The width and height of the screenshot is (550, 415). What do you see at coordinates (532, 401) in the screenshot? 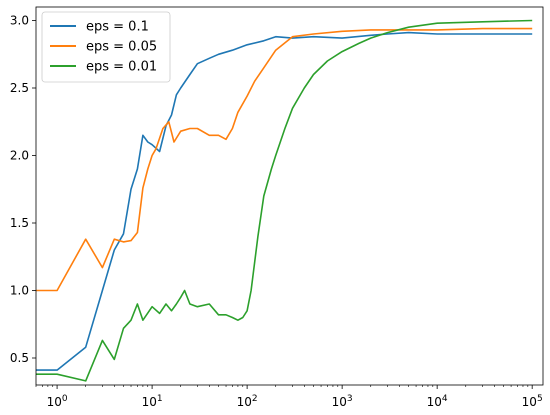
I see `x-tick-label: 10⁵` at bounding box center [532, 401].